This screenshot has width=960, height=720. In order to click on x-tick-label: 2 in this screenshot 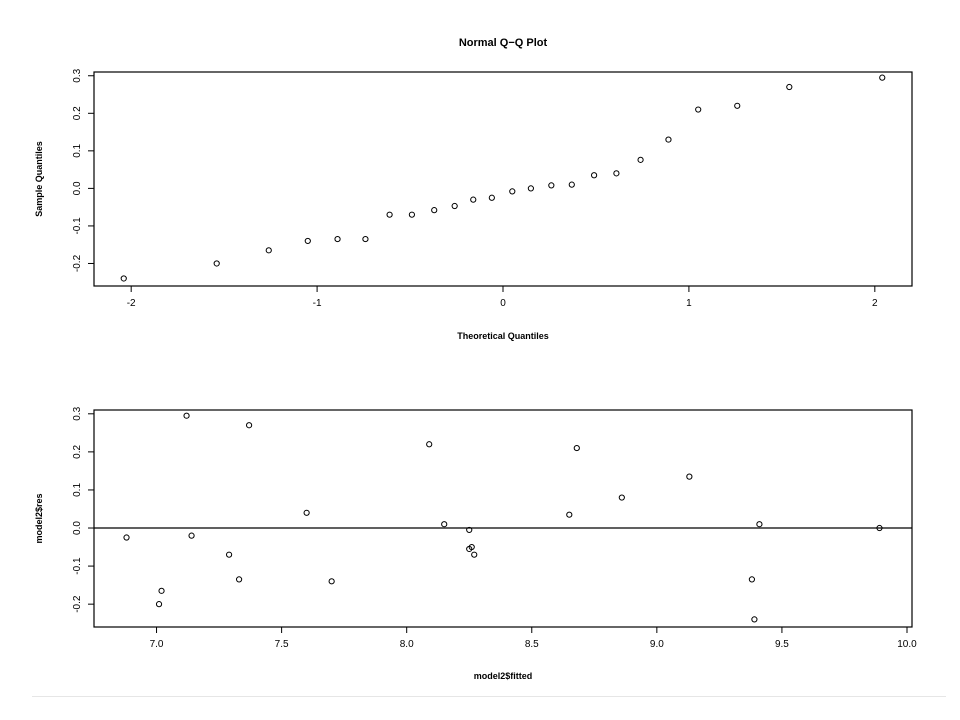, I will do `click(875, 303)`.